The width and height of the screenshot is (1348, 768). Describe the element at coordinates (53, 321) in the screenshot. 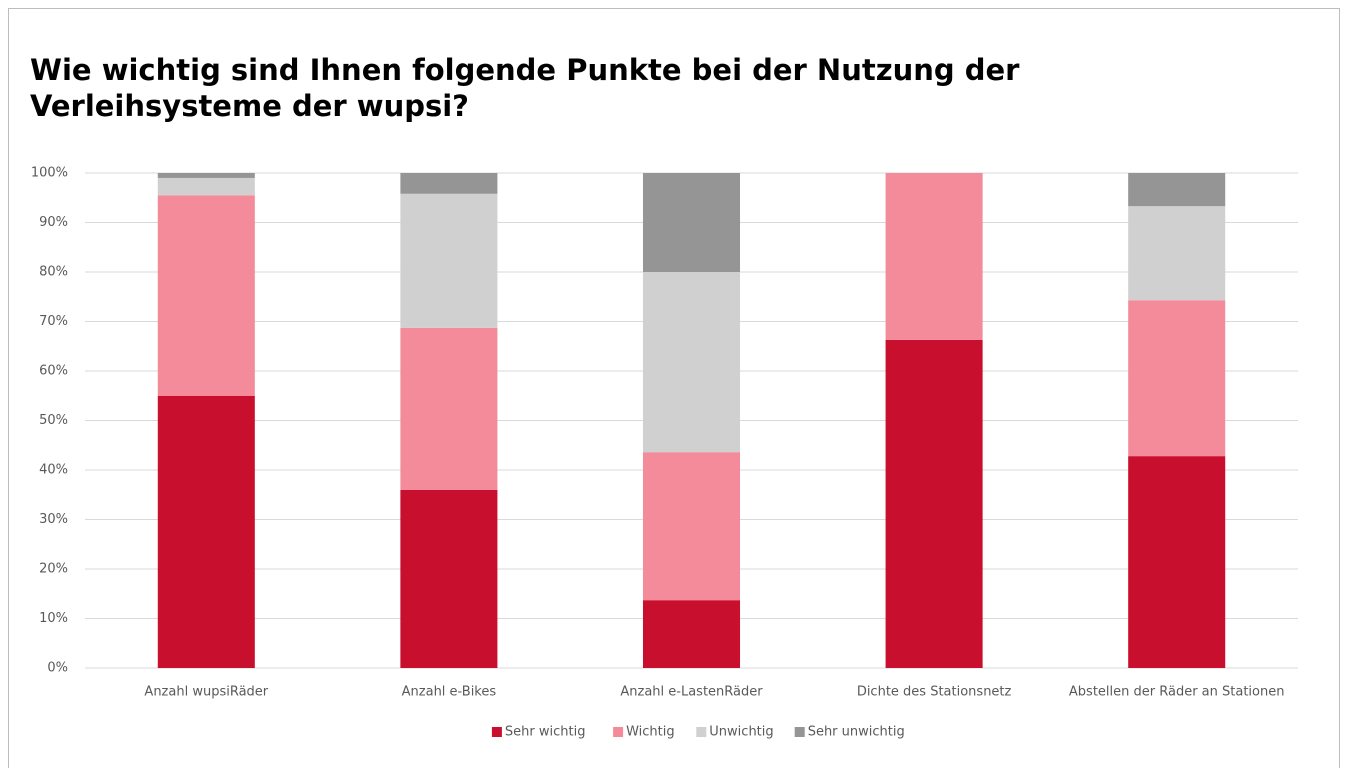

I see `y-tick-label: 70%` at that location.